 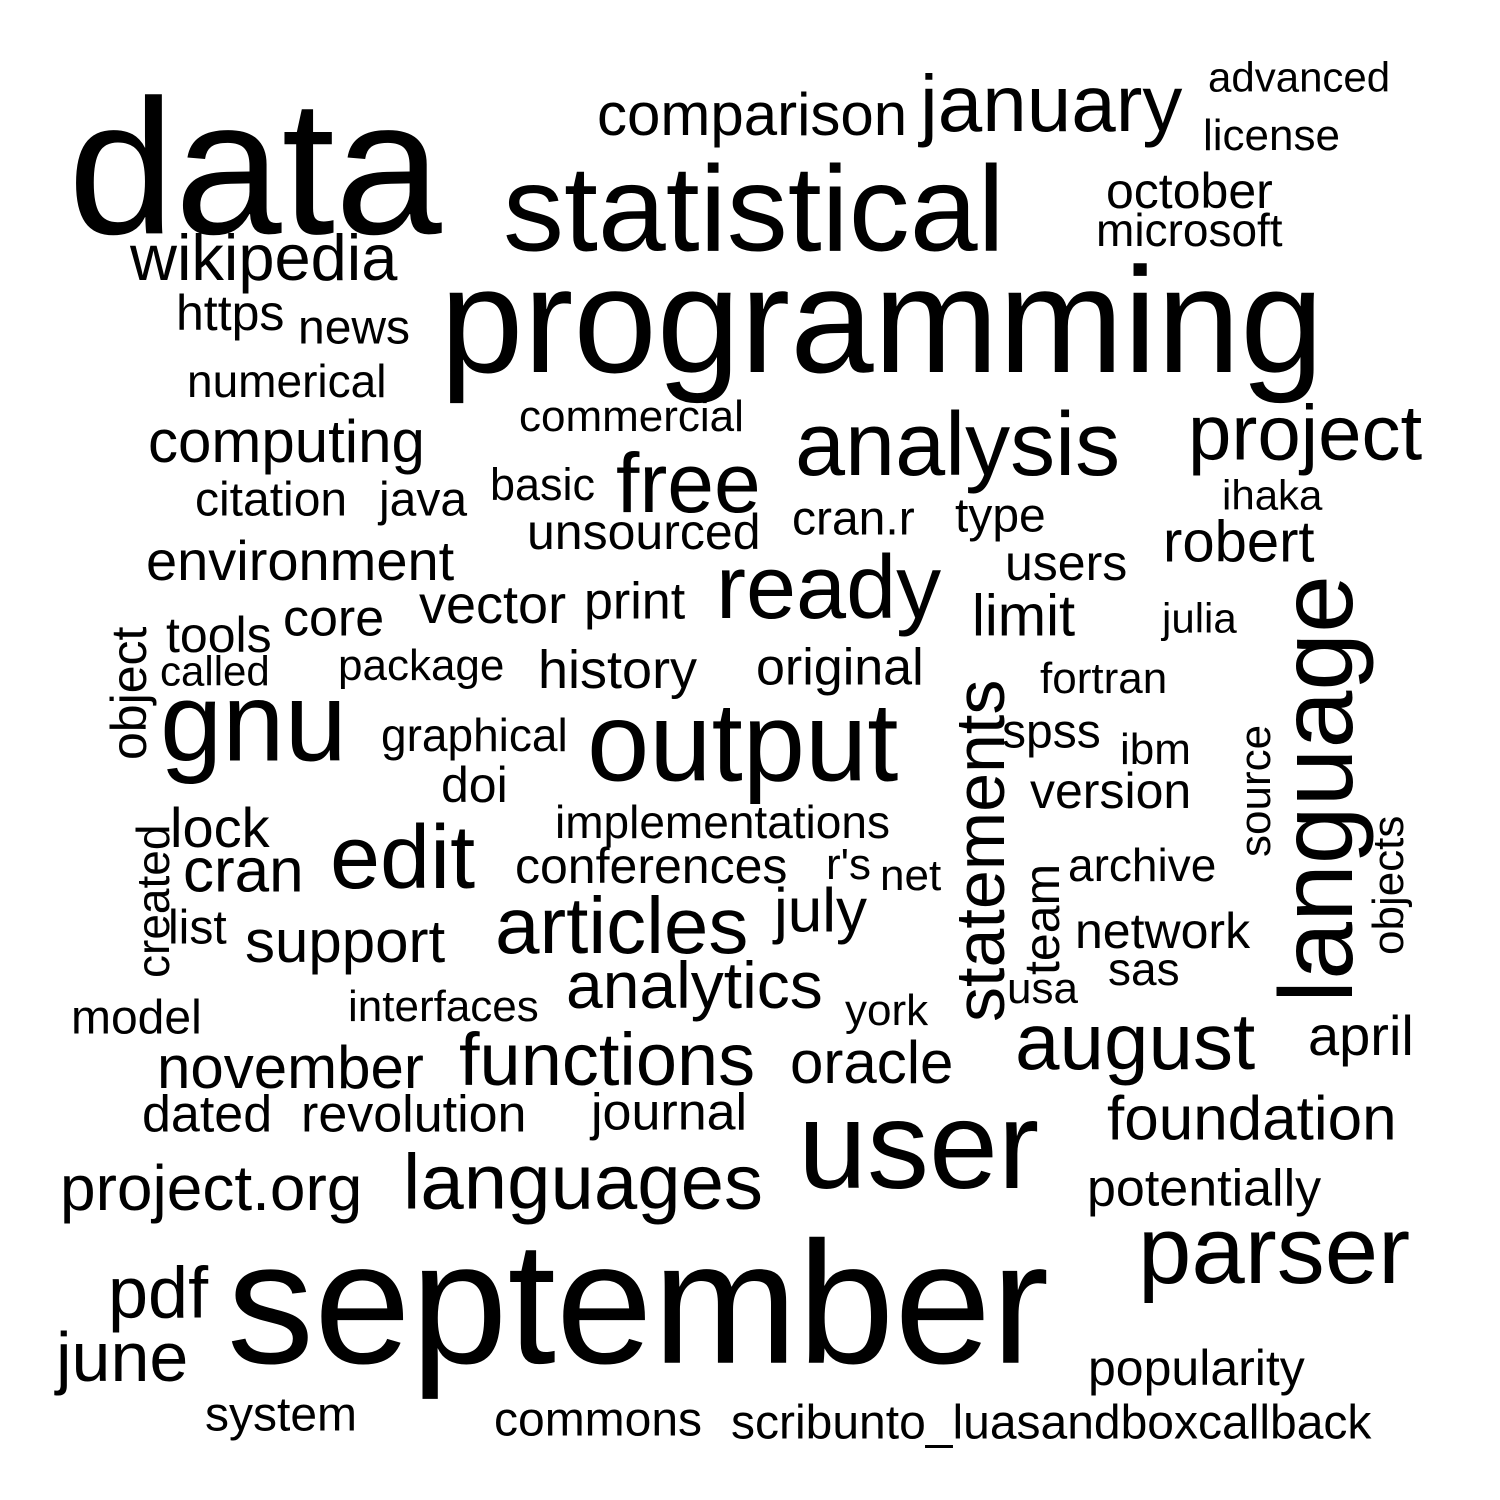 What do you see at coordinates (618, 669) in the screenshot?
I see `word: history` at bounding box center [618, 669].